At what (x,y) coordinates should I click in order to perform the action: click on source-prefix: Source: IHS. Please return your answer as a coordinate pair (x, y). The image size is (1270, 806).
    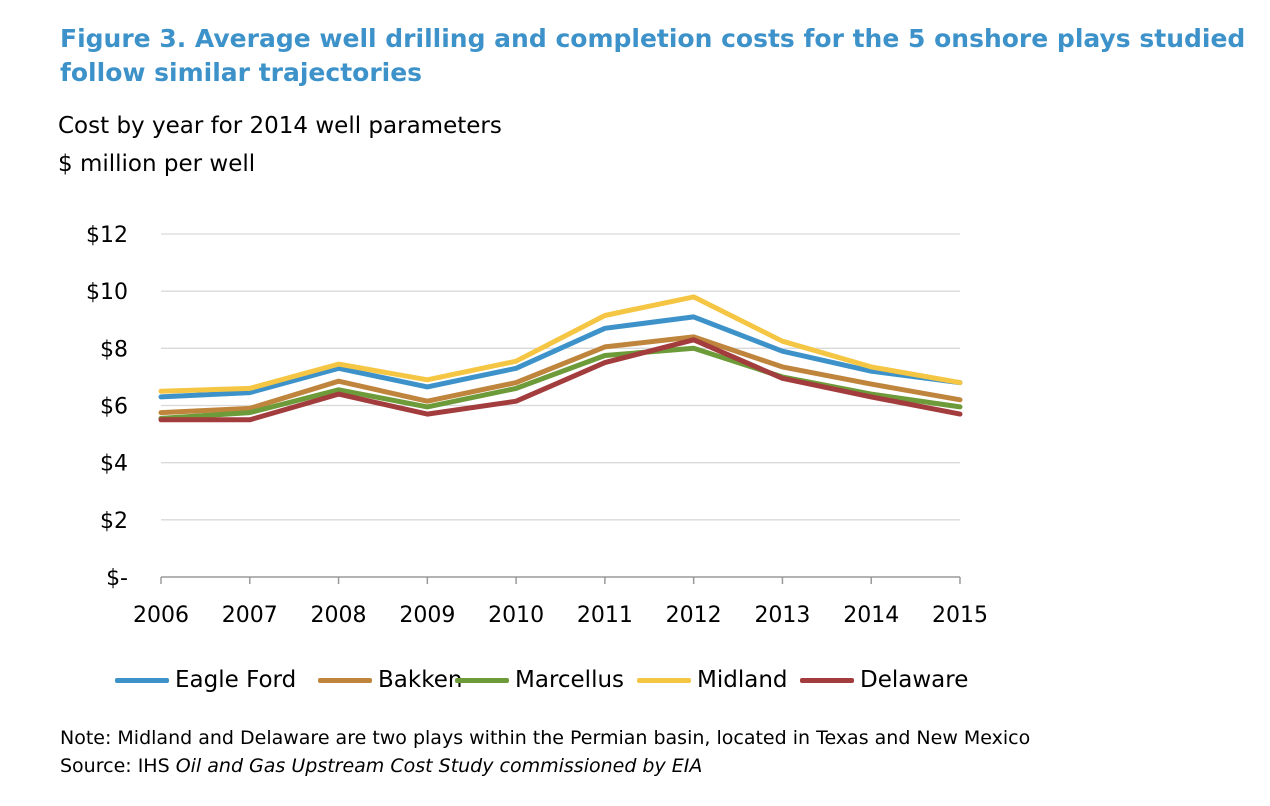
    Looking at the image, I should click on (118, 766).